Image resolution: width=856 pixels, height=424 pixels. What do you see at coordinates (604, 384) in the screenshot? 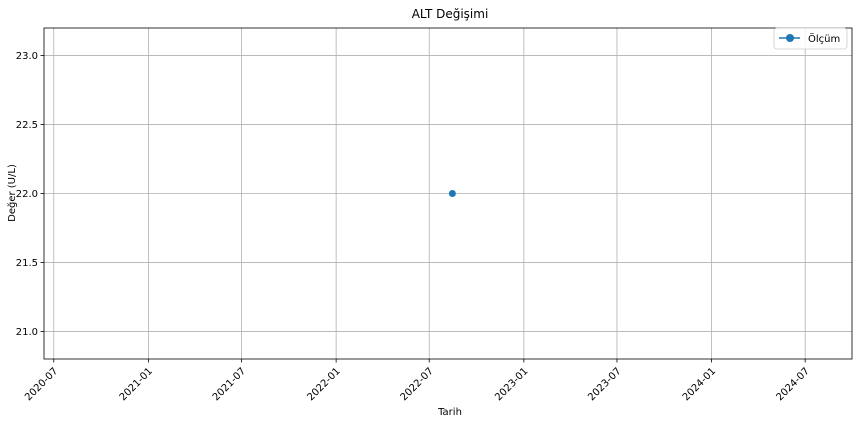
I see `x-tick-label: 2023-07` at bounding box center [604, 384].